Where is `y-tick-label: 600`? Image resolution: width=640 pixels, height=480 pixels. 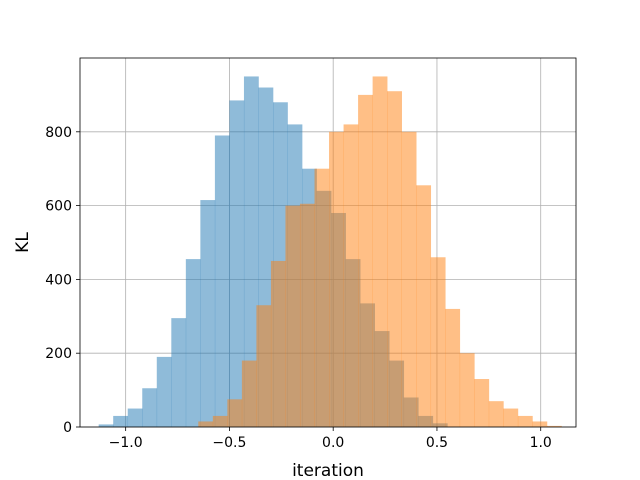 y-tick-label: 600 is located at coordinates (58, 207).